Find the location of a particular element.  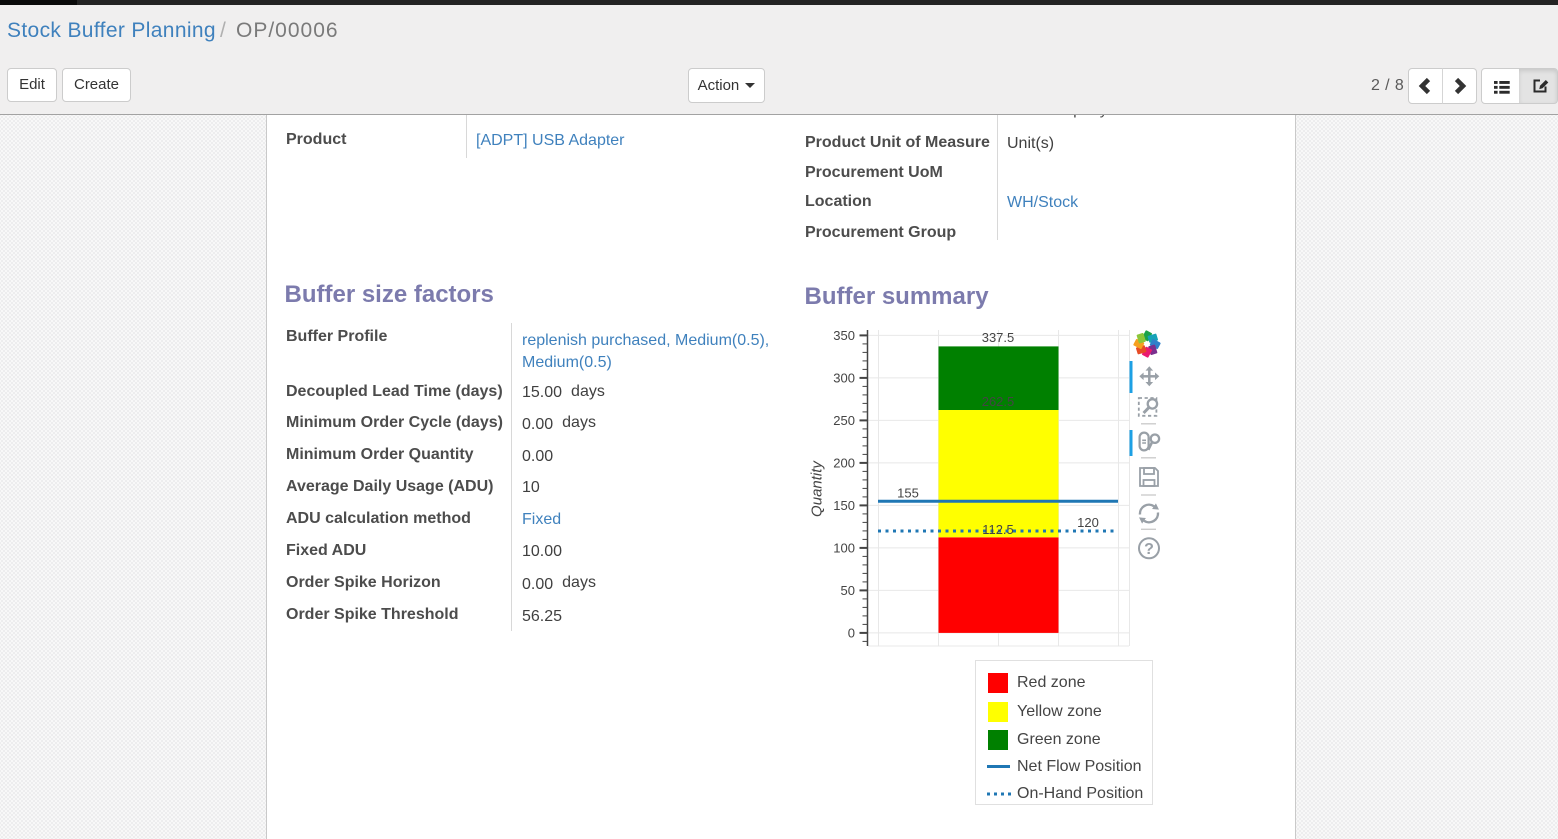

svg-text: 350 is located at coordinates (844, 335).